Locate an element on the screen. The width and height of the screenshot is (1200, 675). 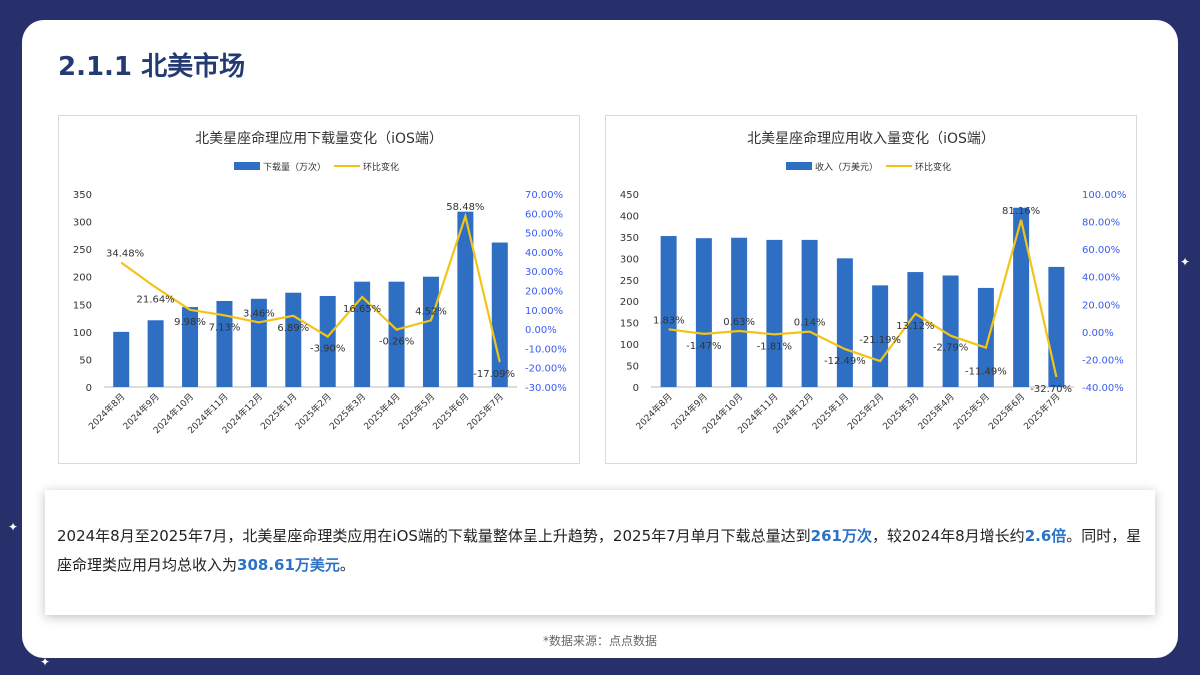
data-source: *数据来源：点点数据 is located at coordinates (599, 641).